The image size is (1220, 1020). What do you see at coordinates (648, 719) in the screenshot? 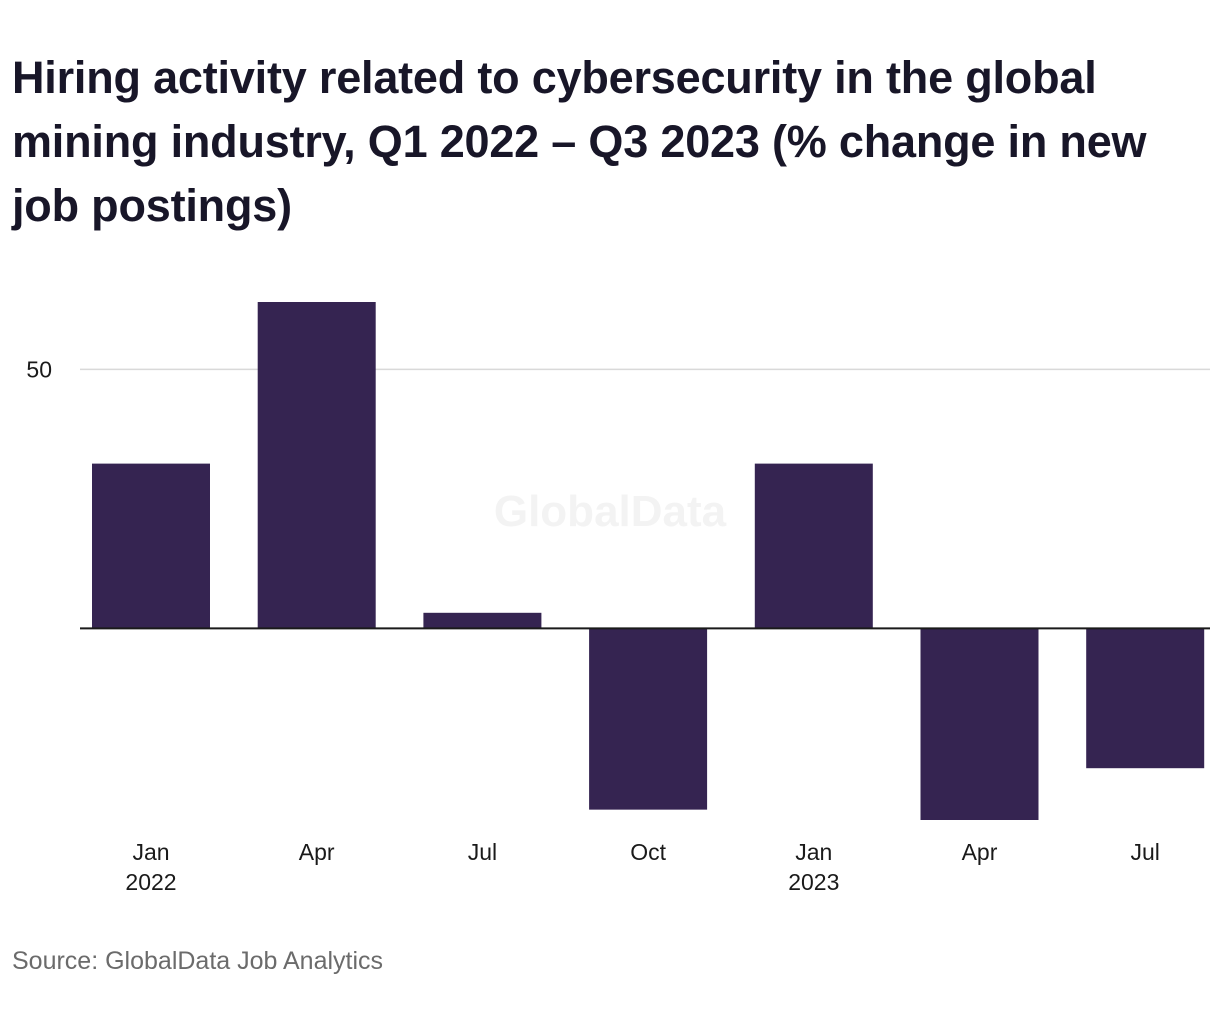
I see `bar-oct-2022` at bounding box center [648, 719].